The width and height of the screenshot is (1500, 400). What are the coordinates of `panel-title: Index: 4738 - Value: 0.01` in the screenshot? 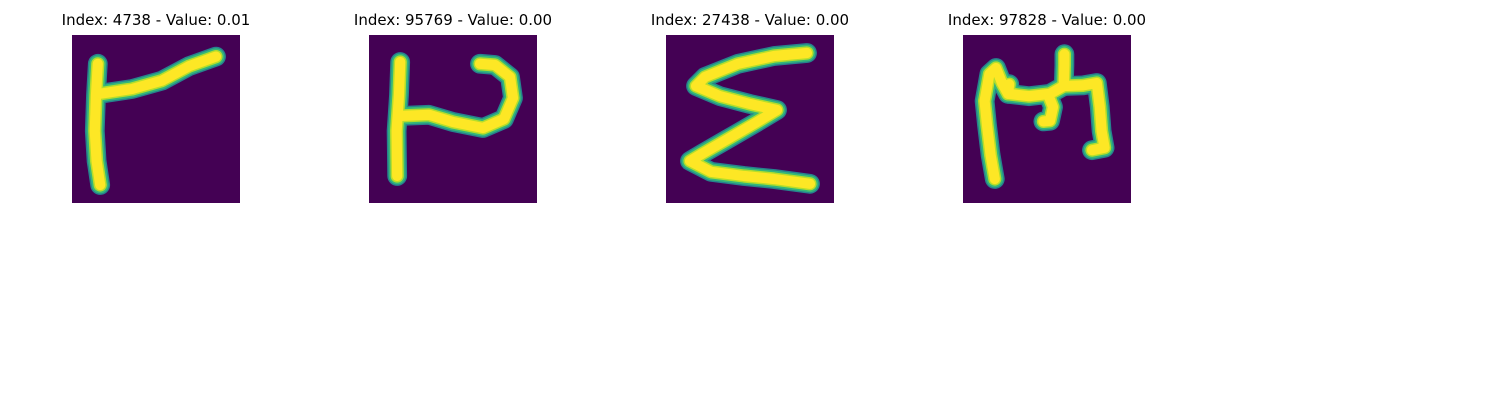 It's located at (156, 20).